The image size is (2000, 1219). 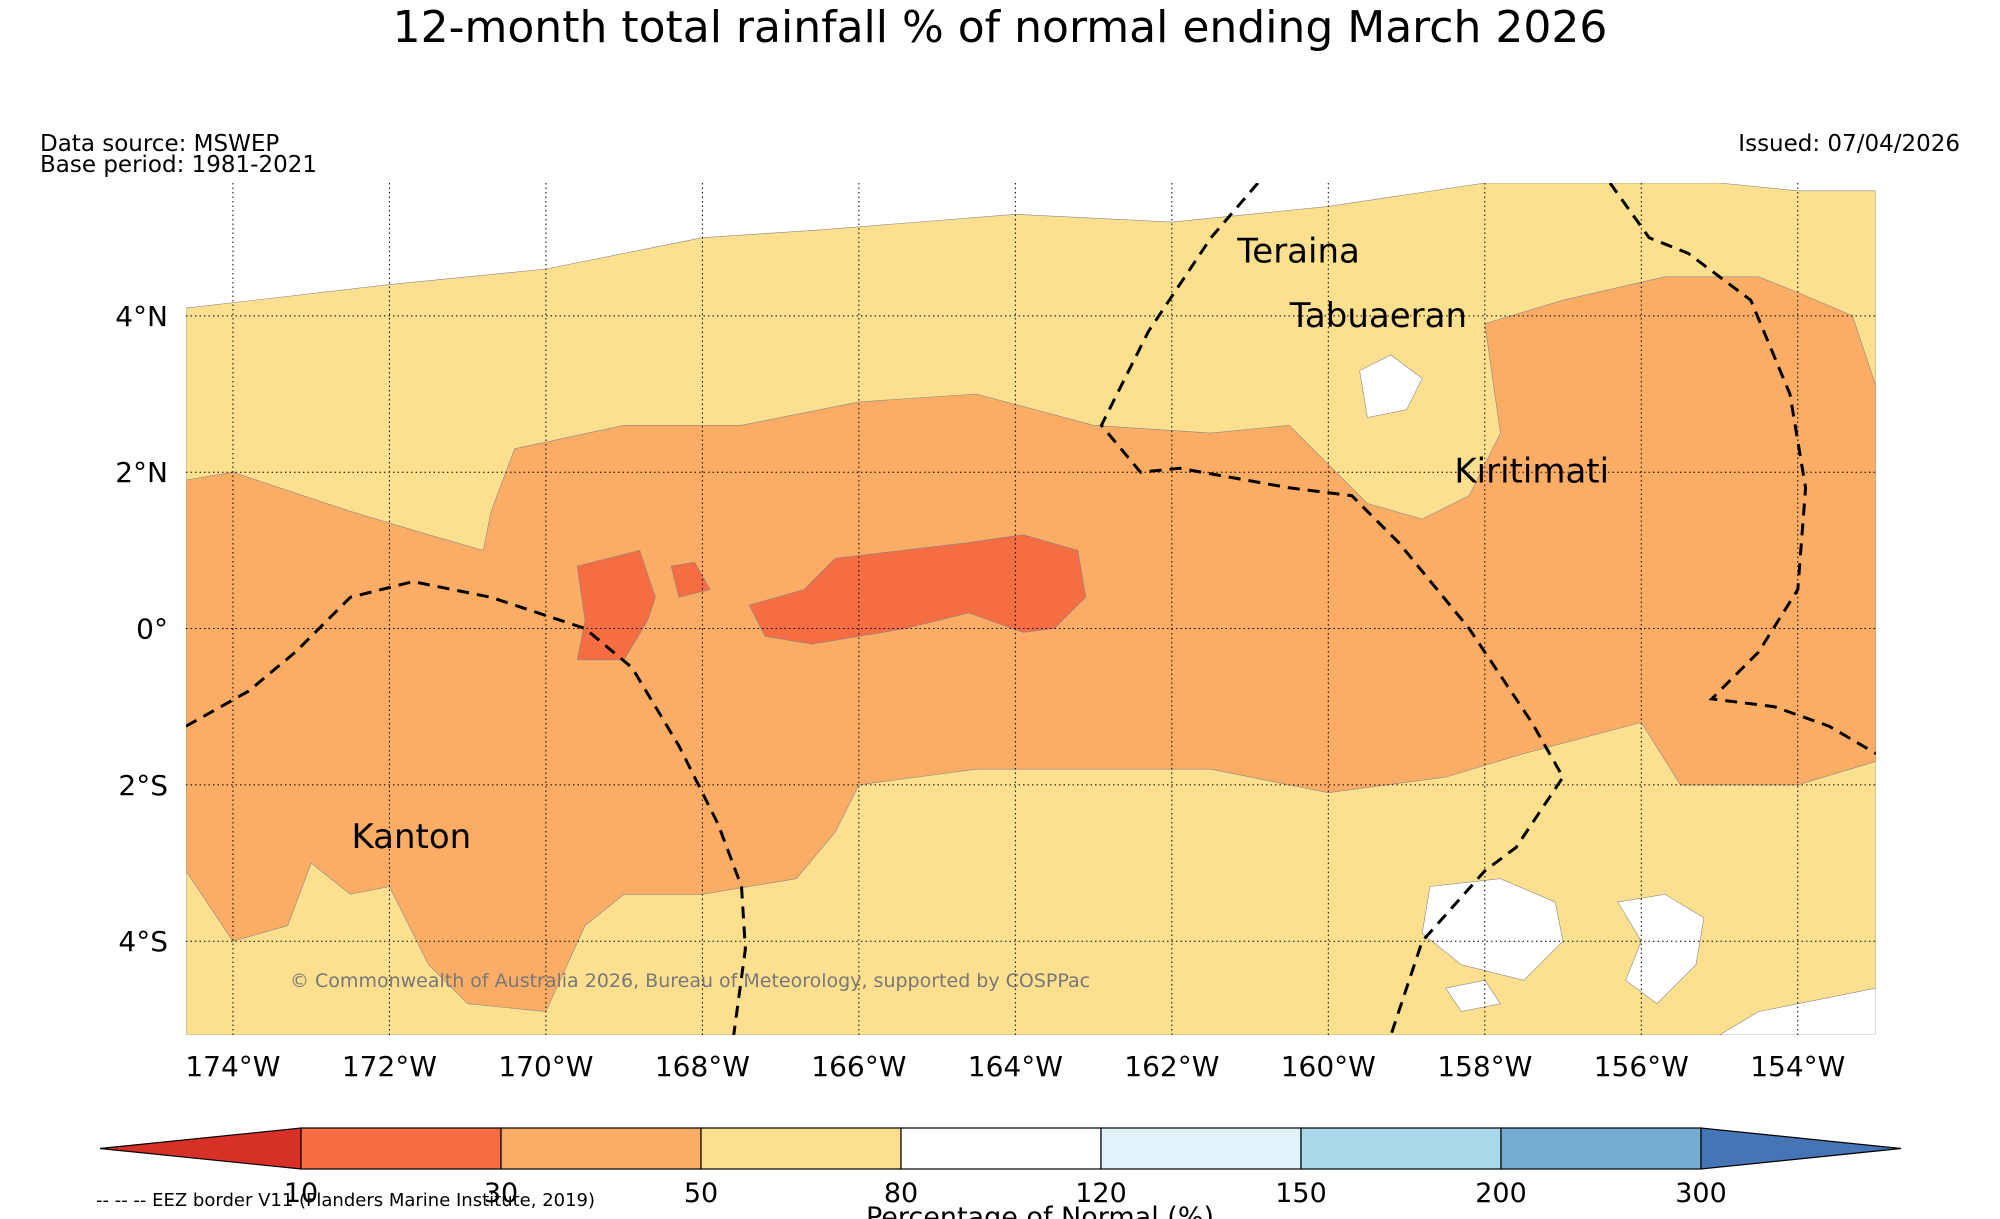 I want to click on colorbar-overflow-triangle, so click(x=1801, y=1148).